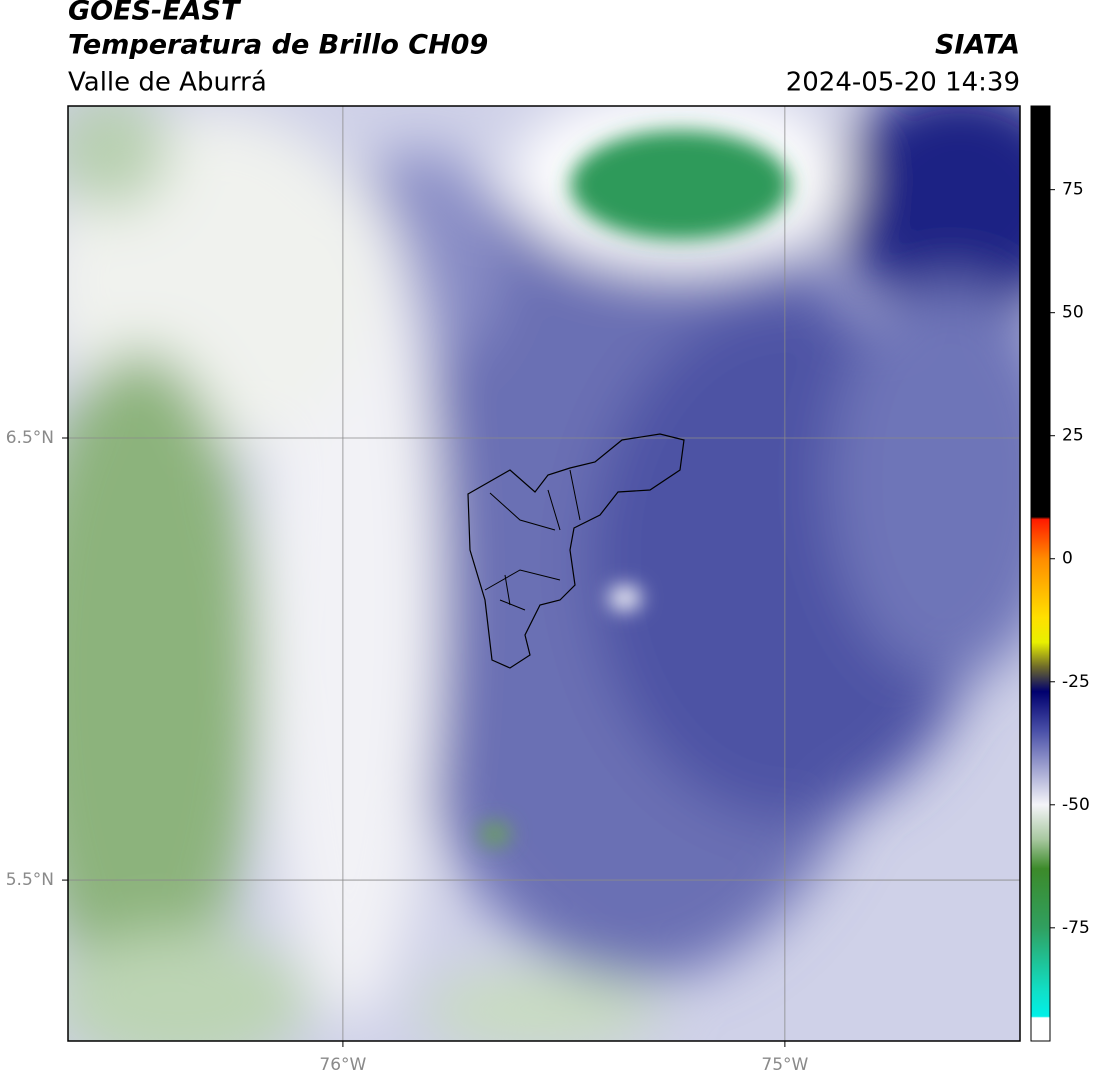  I want to click on region: Valle de Aburrá, so click(167, 83).